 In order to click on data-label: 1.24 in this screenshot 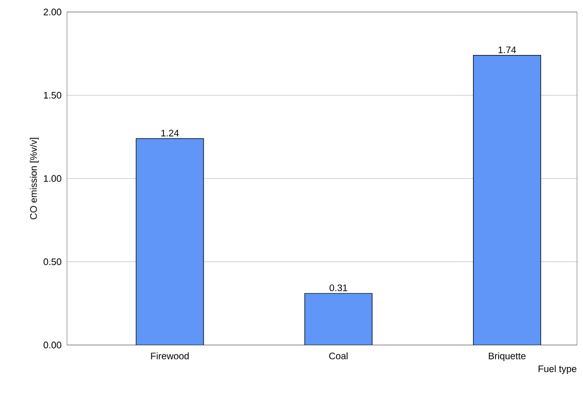, I will do `click(170, 133)`.